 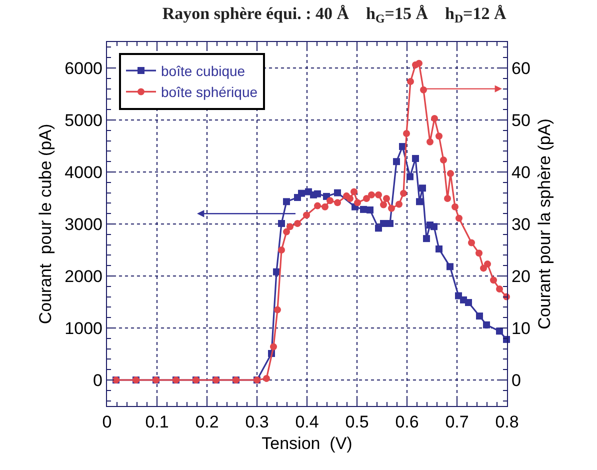 I want to click on y-tick-label: 3000, so click(x=83, y=224).